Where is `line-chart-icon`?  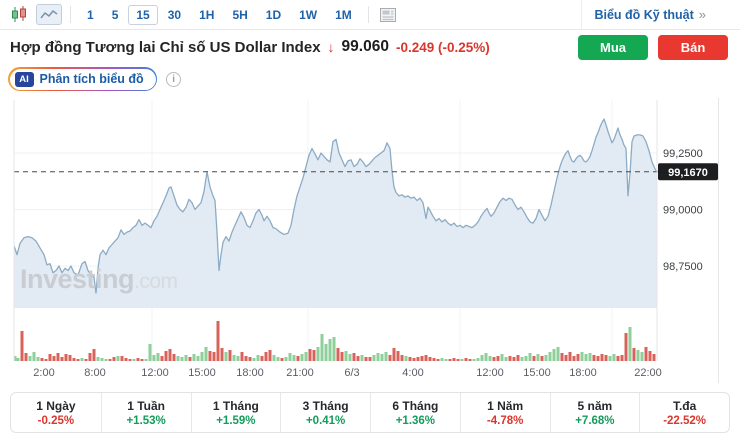
line-chart-icon is located at coordinates (49, 14).